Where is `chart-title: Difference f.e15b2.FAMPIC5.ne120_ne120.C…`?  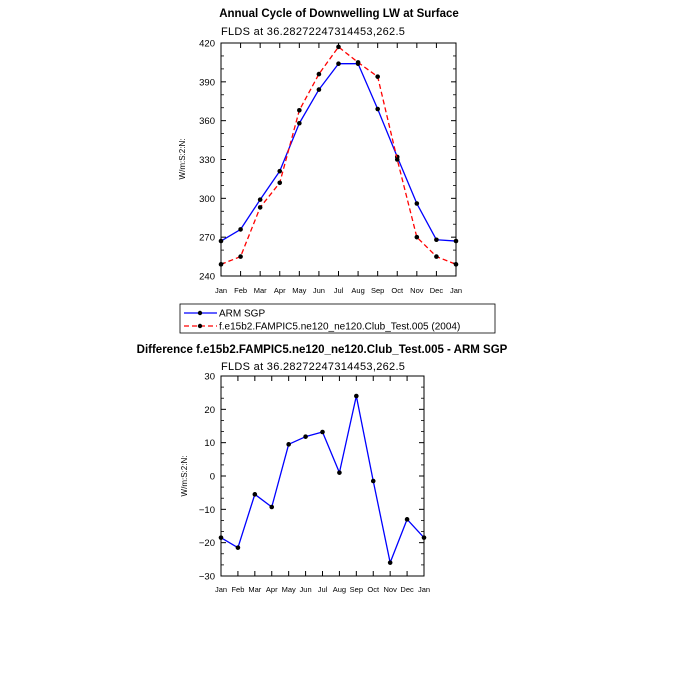 chart-title: Difference f.e15b2.FAMPIC5.ne120_ne120.C… is located at coordinates (322, 350).